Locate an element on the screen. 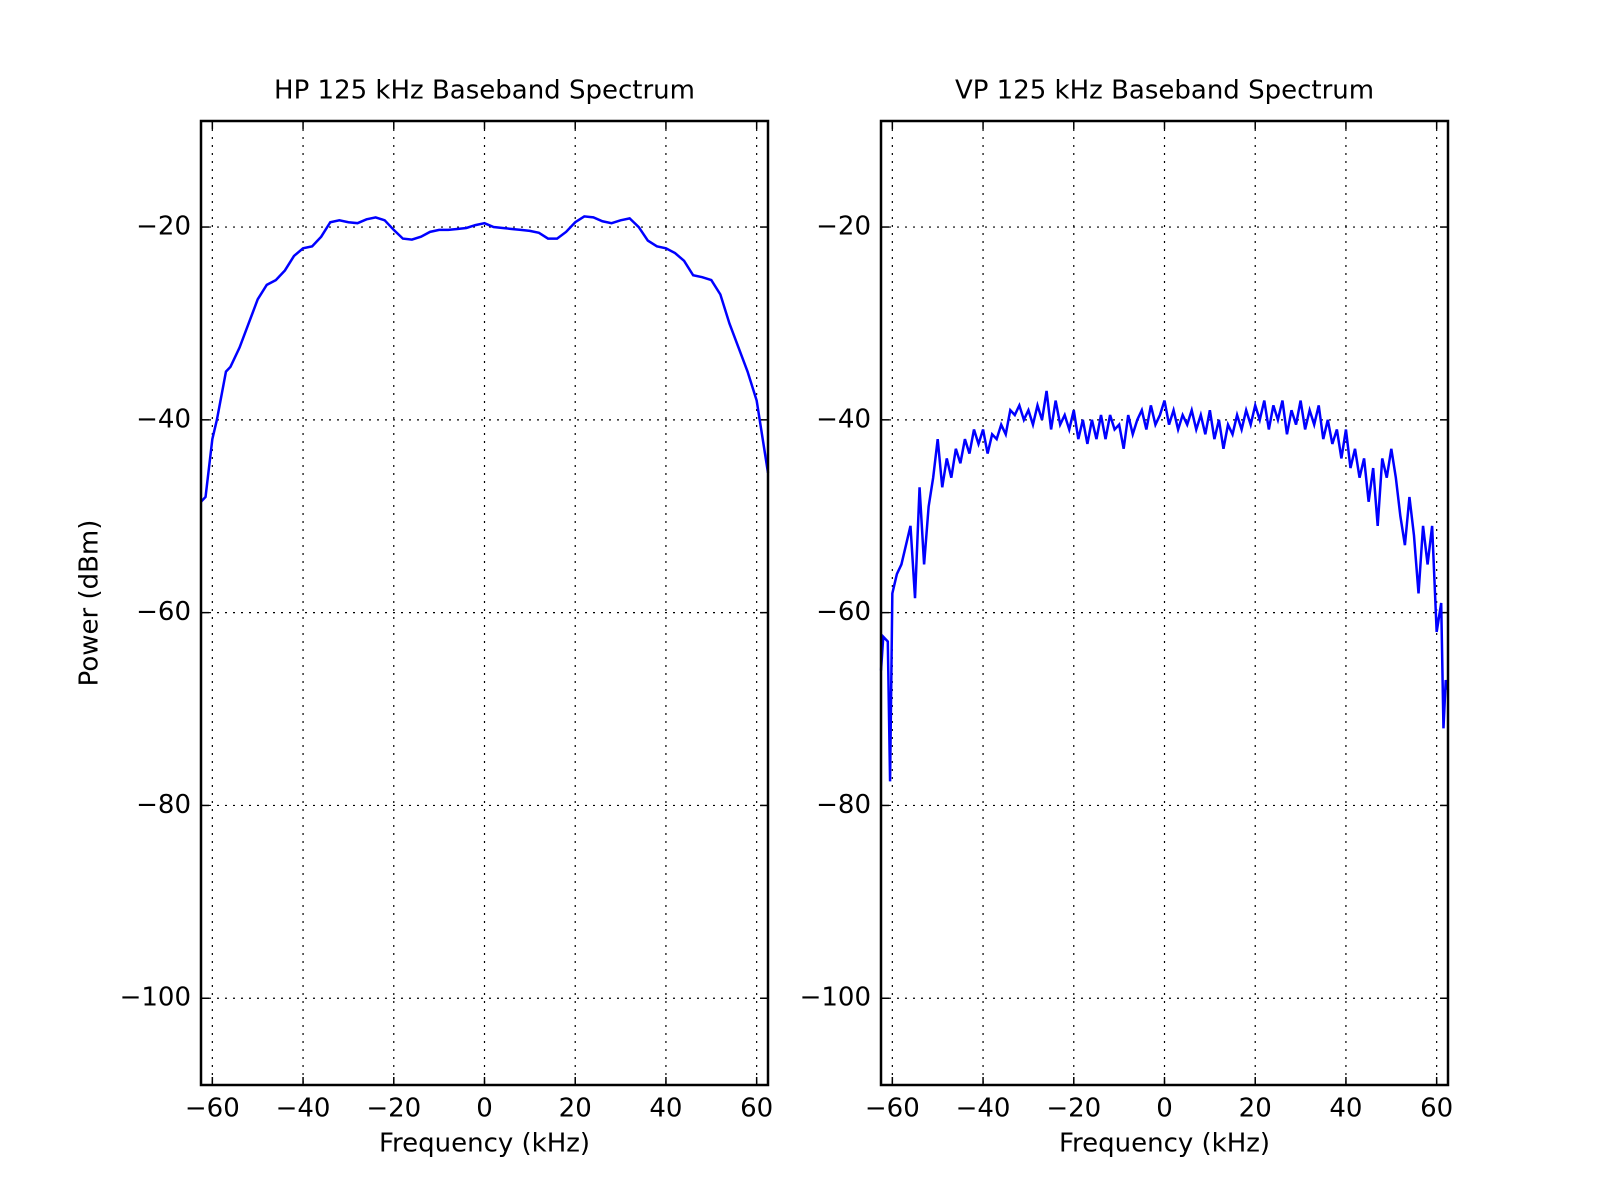  chart-title: HP 125 kHz Baseband Spectrum is located at coordinates (484, 91).